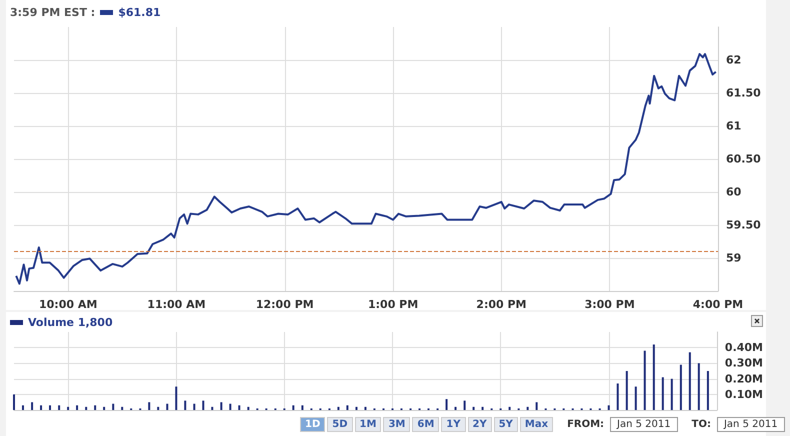 This screenshot has width=790, height=436. Describe the element at coordinates (368, 424) in the screenshot. I see `text: 1M` at that location.